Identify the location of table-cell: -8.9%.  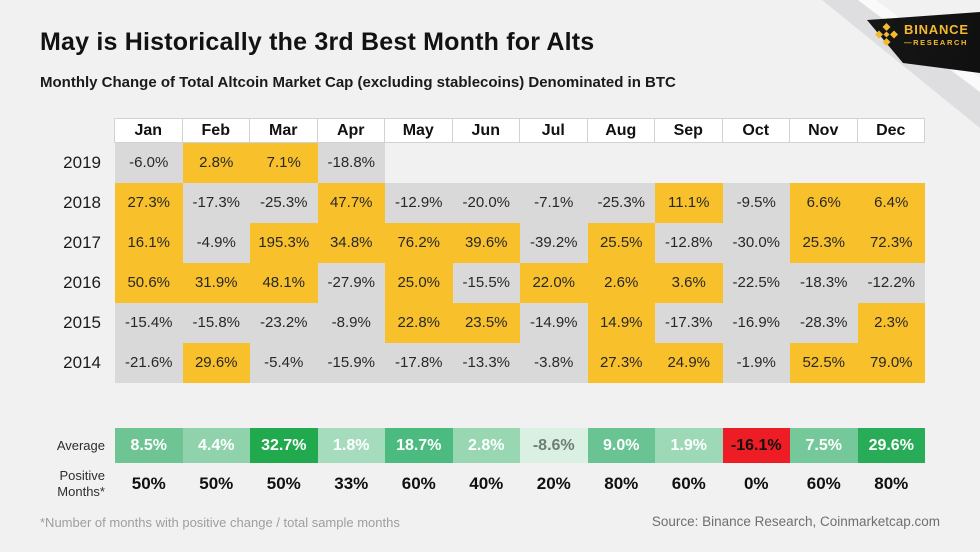
(351, 323).